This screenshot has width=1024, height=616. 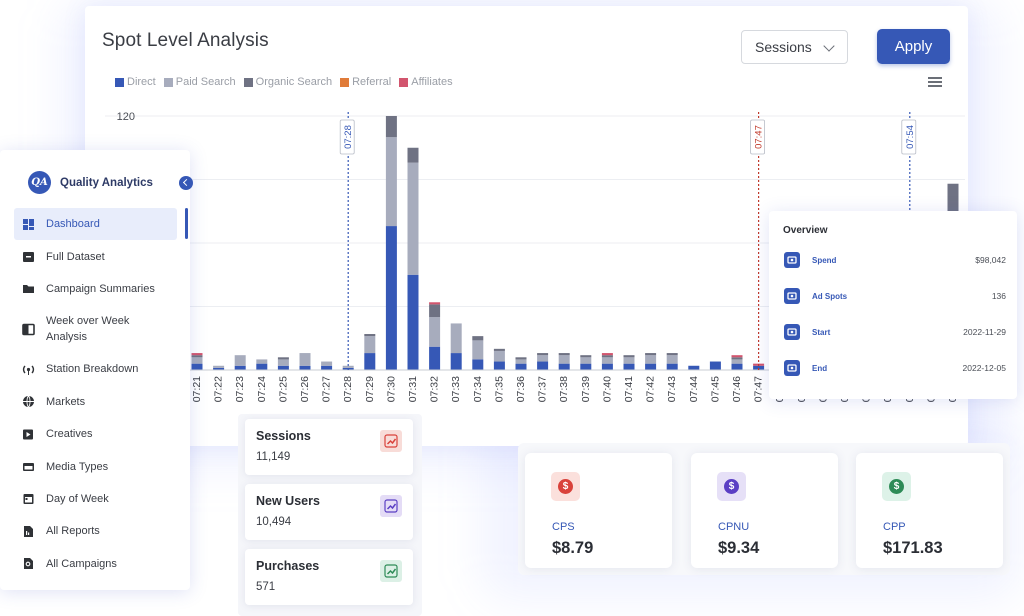 What do you see at coordinates (913, 46) in the screenshot?
I see `apply-button: Apply` at bounding box center [913, 46].